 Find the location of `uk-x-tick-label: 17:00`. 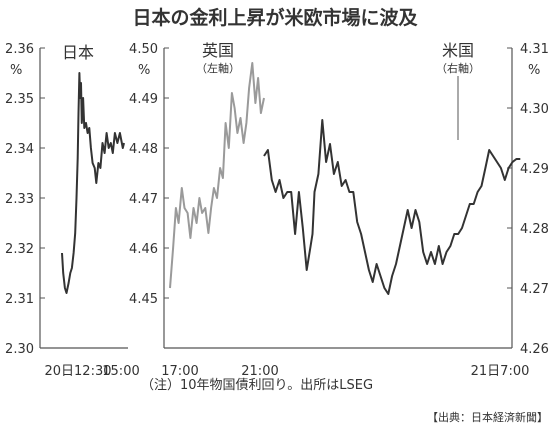

uk-x-tick-label: 17:00 is located at coordinates (179, 371).